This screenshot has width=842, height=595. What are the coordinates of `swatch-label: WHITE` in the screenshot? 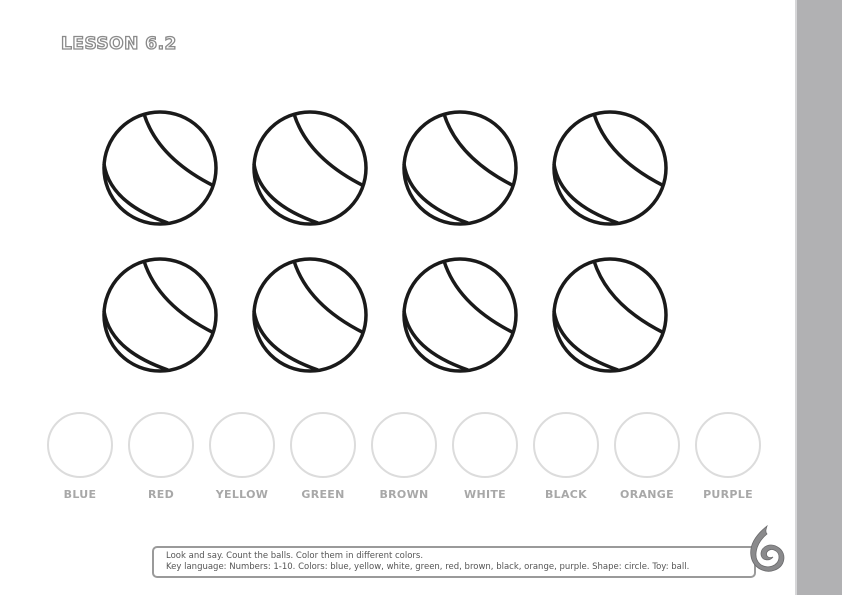 It's located at (485, 494).